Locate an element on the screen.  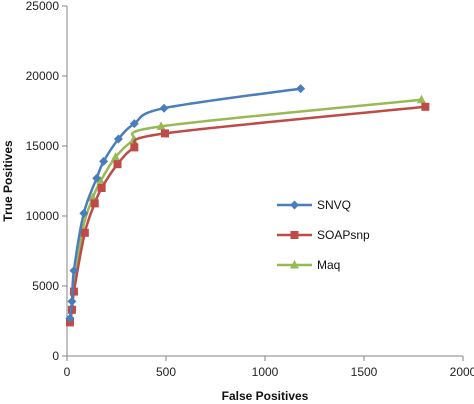
x-tick-label: 1000 is located at coordinates (265, 372).